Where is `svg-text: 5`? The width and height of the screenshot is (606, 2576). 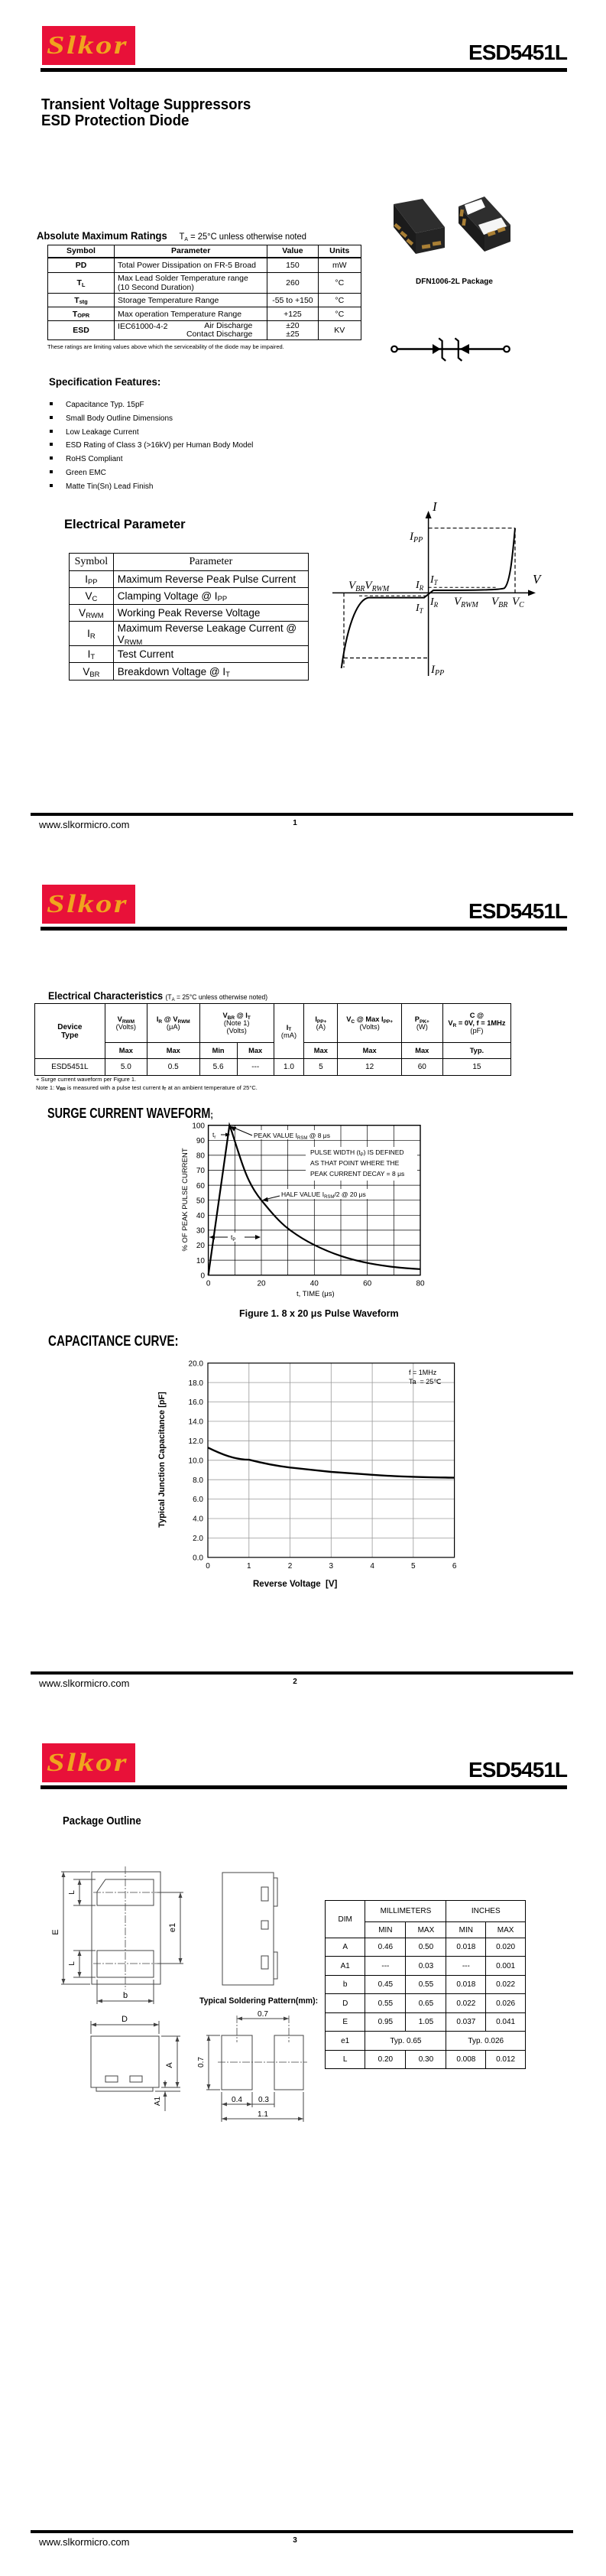 svg-text: 5 is located at coordinates (413, 1567).